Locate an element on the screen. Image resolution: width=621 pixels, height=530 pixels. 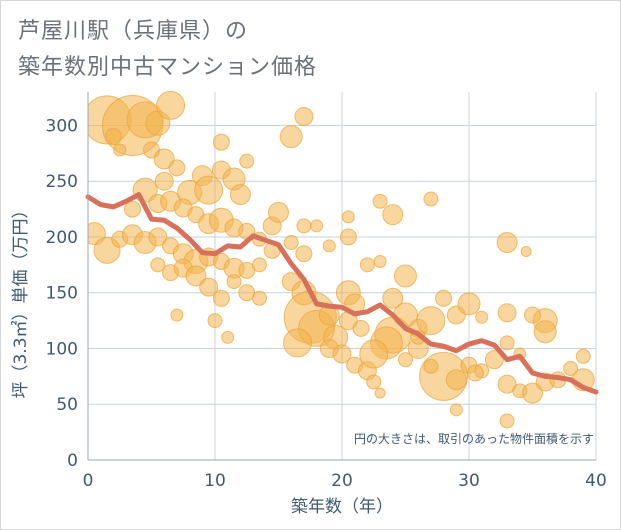
y-tick-label: 150 is located at coordinates (62, 294).